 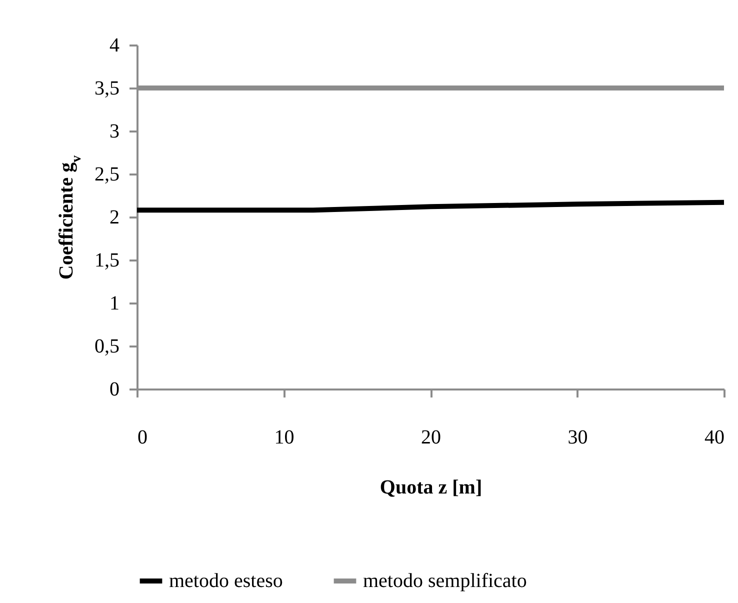 What do you see at coordinates (445, 581) in the screenshot?
I see `legend-label: metodo semplificato` at bounding box center [445, 581].